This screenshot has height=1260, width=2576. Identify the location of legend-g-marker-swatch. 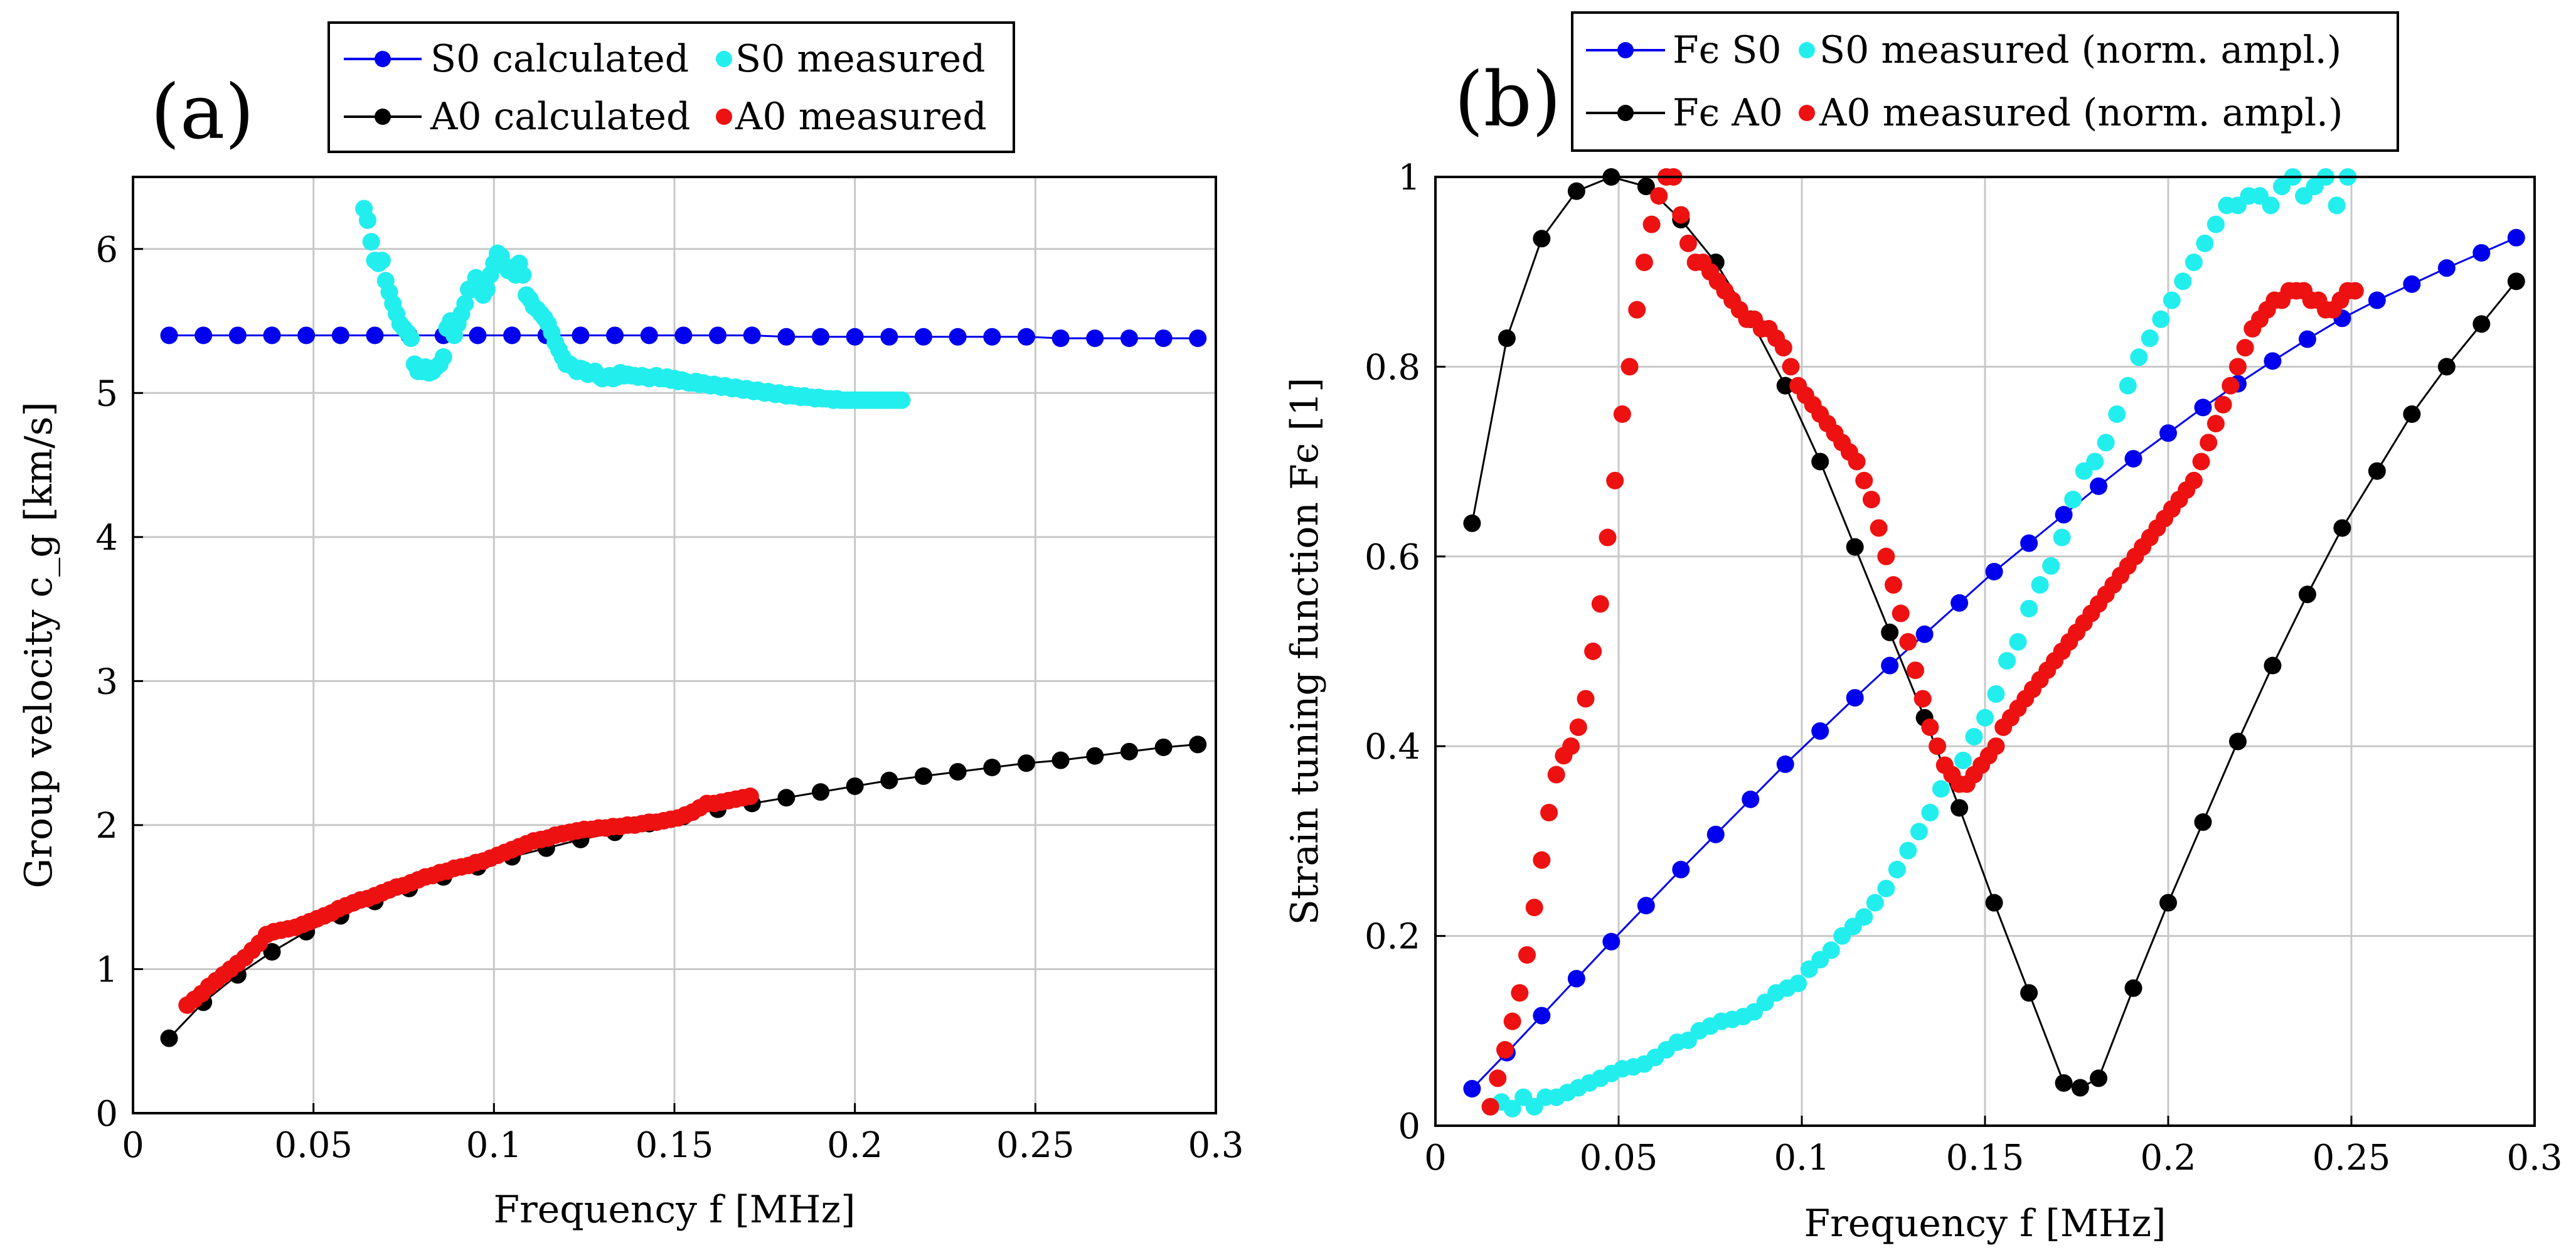
(1625, 113).